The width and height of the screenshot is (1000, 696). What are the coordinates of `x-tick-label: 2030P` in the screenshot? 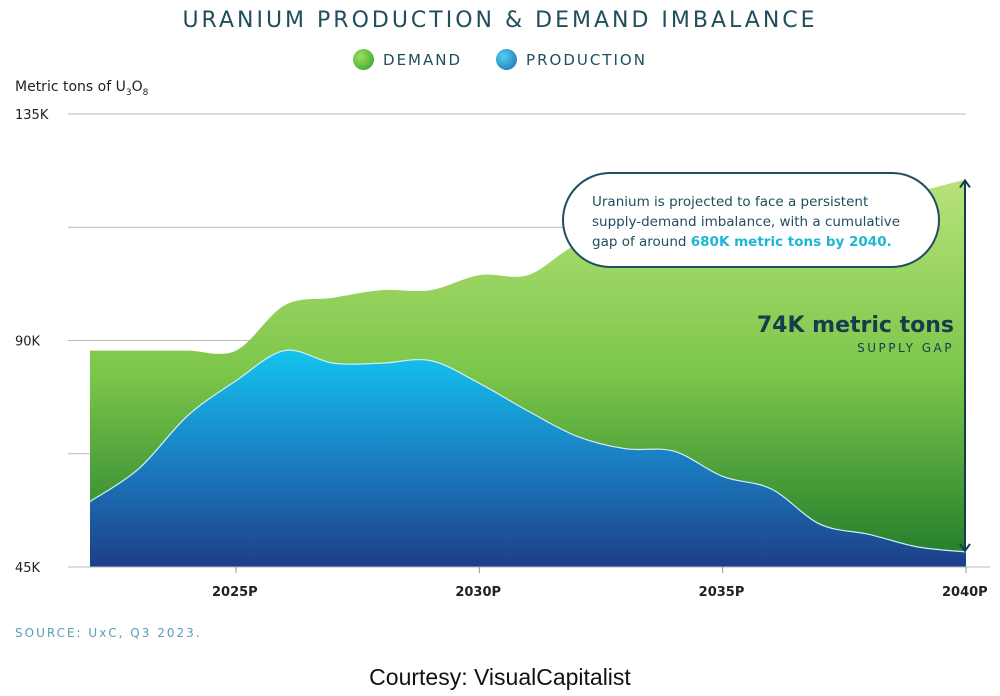 It's located at (478, 592).